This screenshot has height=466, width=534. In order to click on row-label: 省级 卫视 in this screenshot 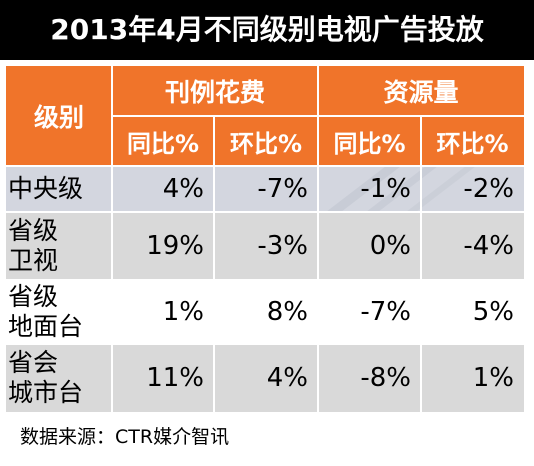, I will do `click(59, 246)`.